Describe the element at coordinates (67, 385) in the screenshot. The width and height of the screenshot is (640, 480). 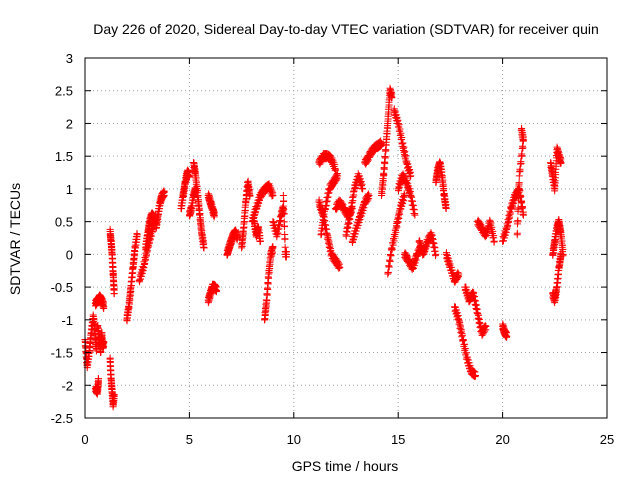
I see `y-tick-label: -2` at that location.